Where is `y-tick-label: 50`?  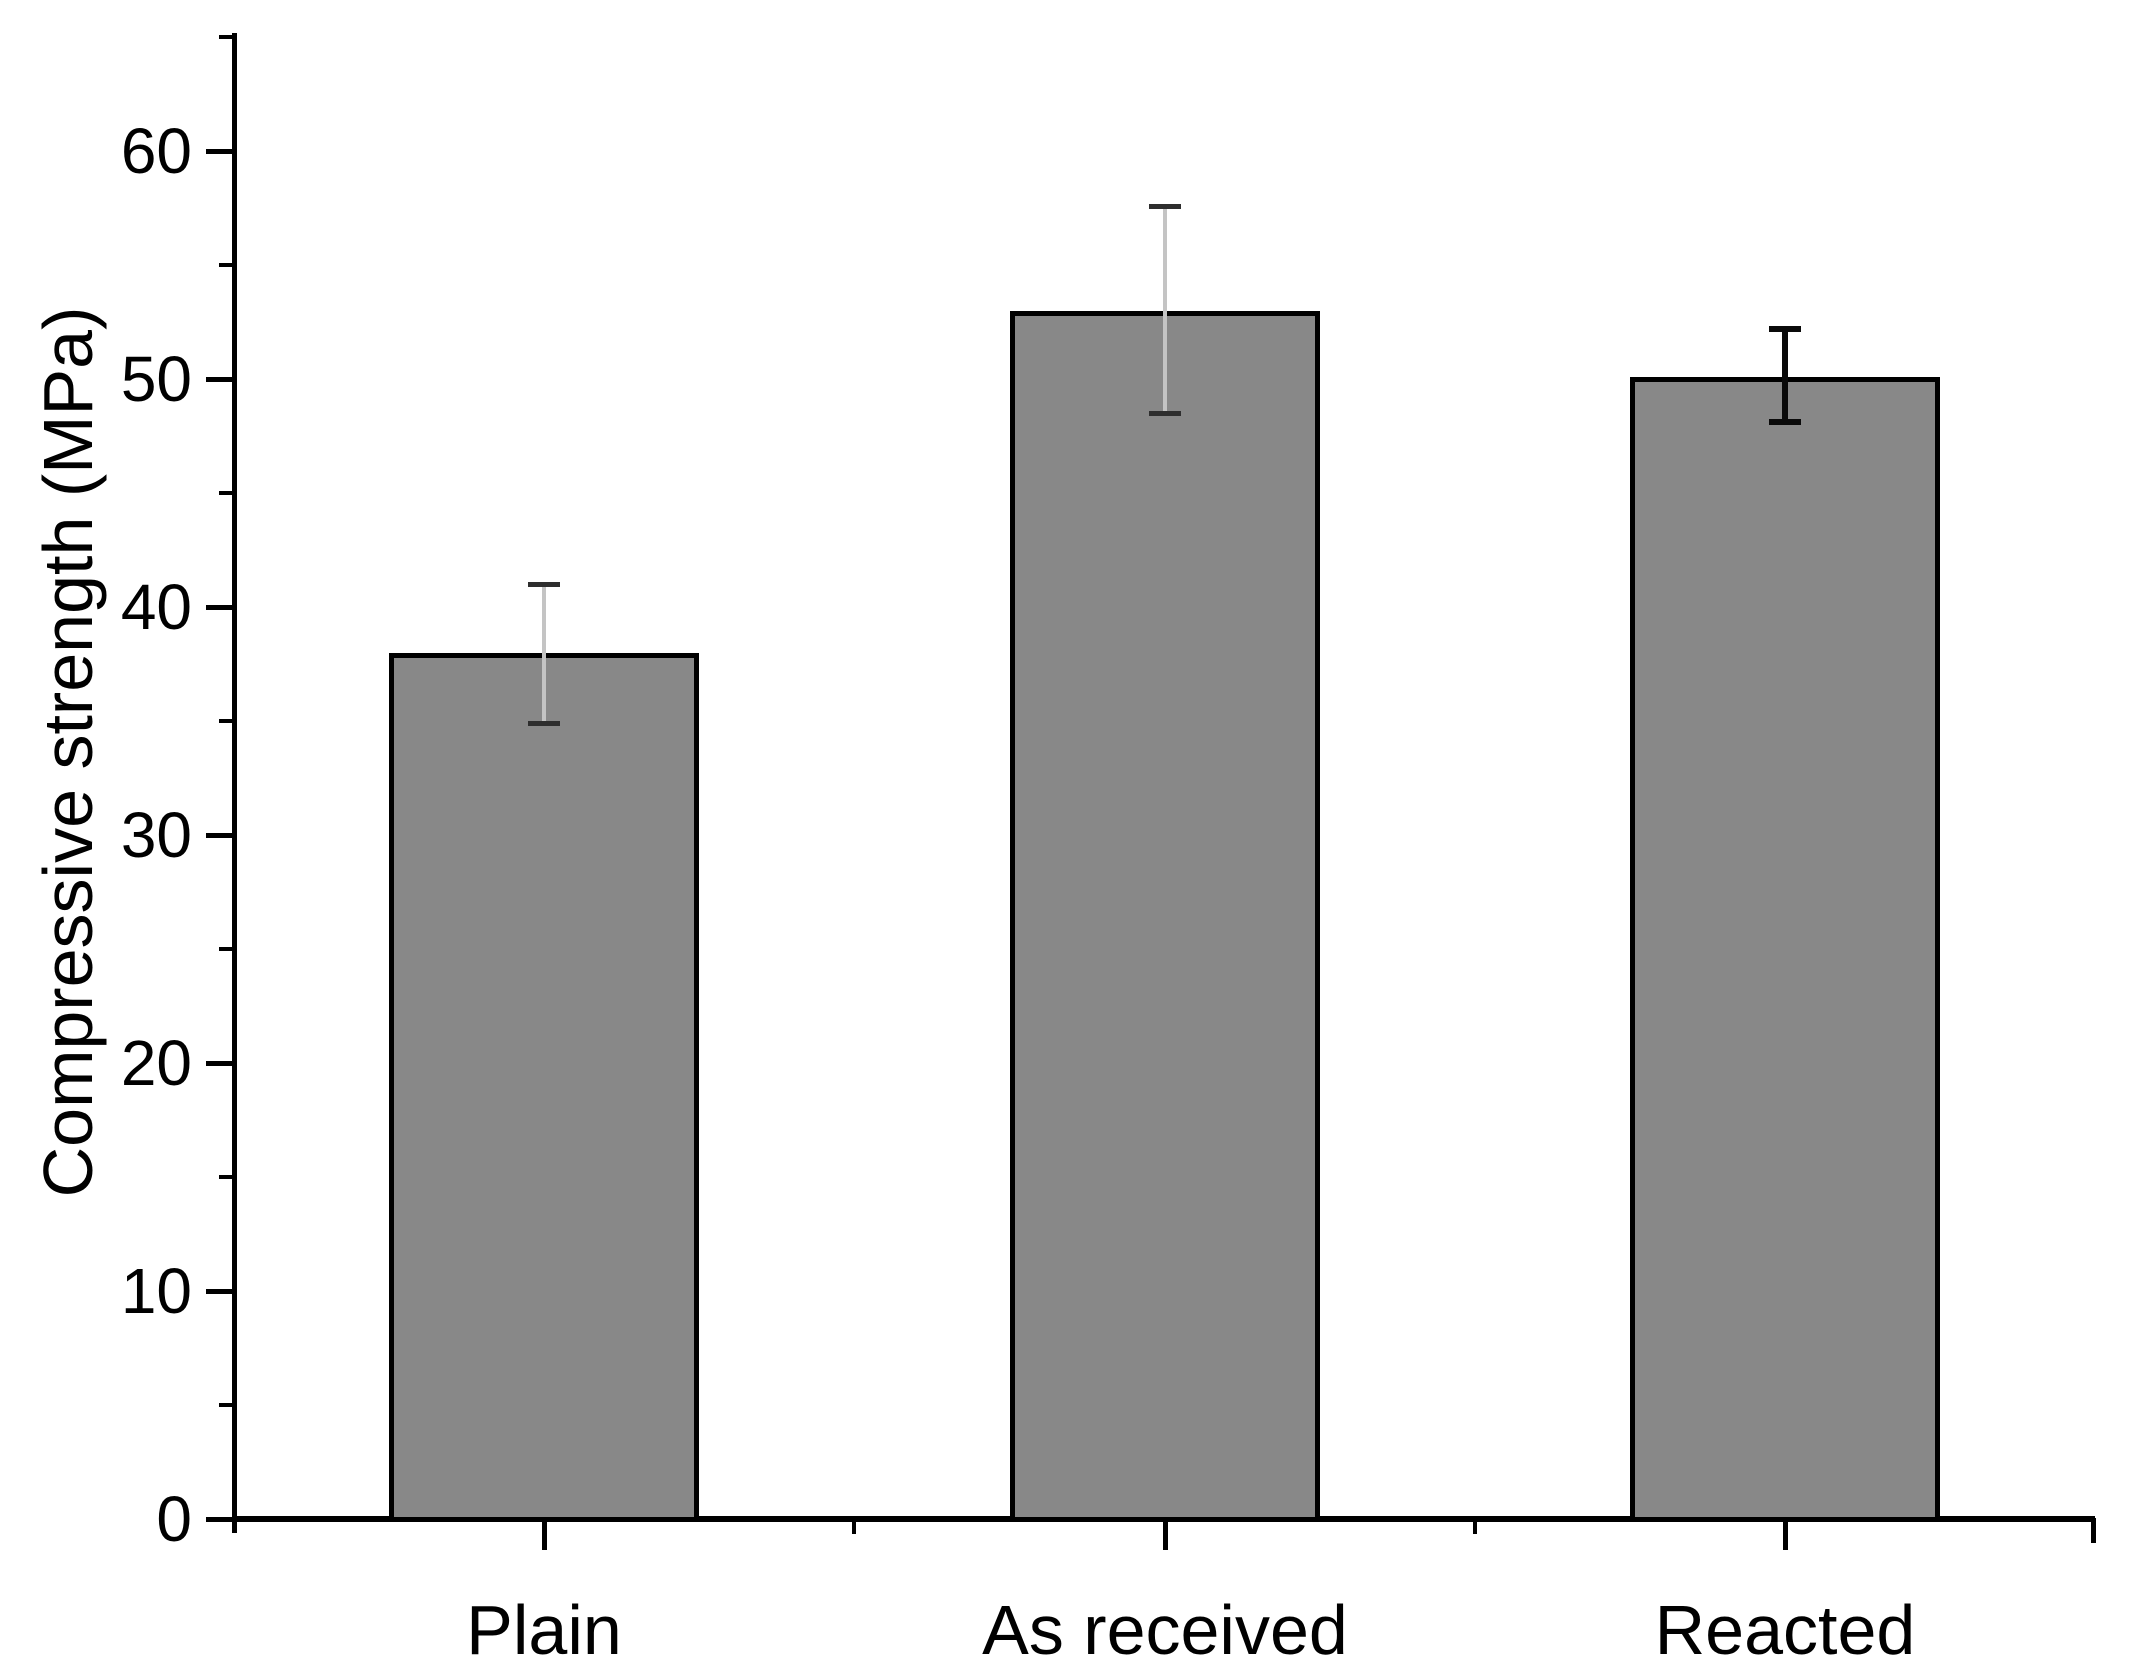
y-tick-label: 50 is located at coordinates (156, 379).